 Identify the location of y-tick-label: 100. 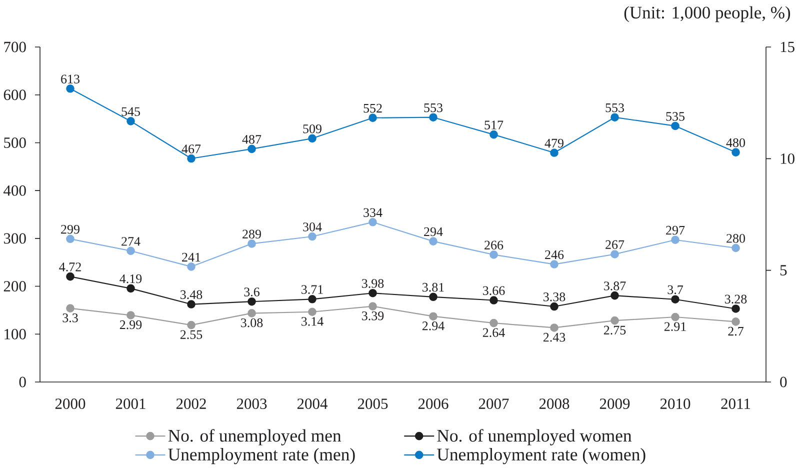
(15, 334).